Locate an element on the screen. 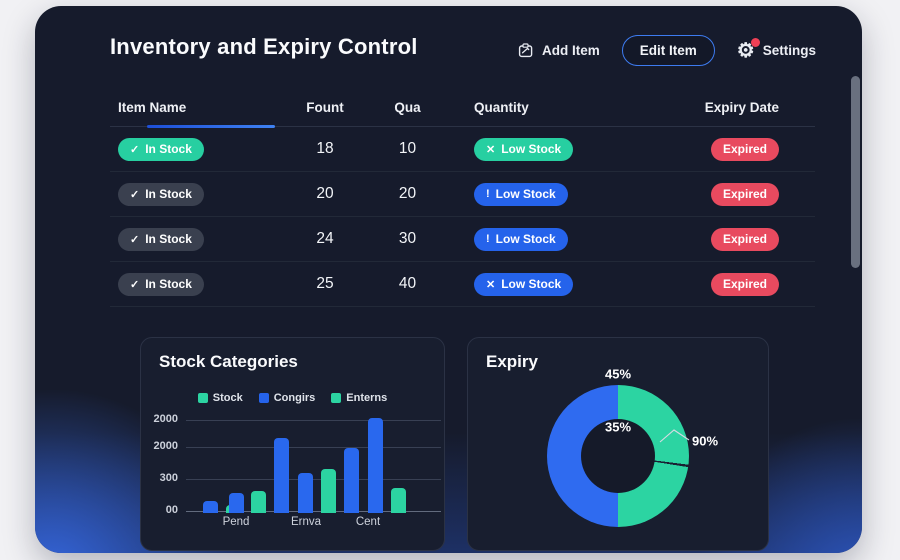 This screenshot has width=900, height=560. donut-chart is located at coordinates (618, 456).